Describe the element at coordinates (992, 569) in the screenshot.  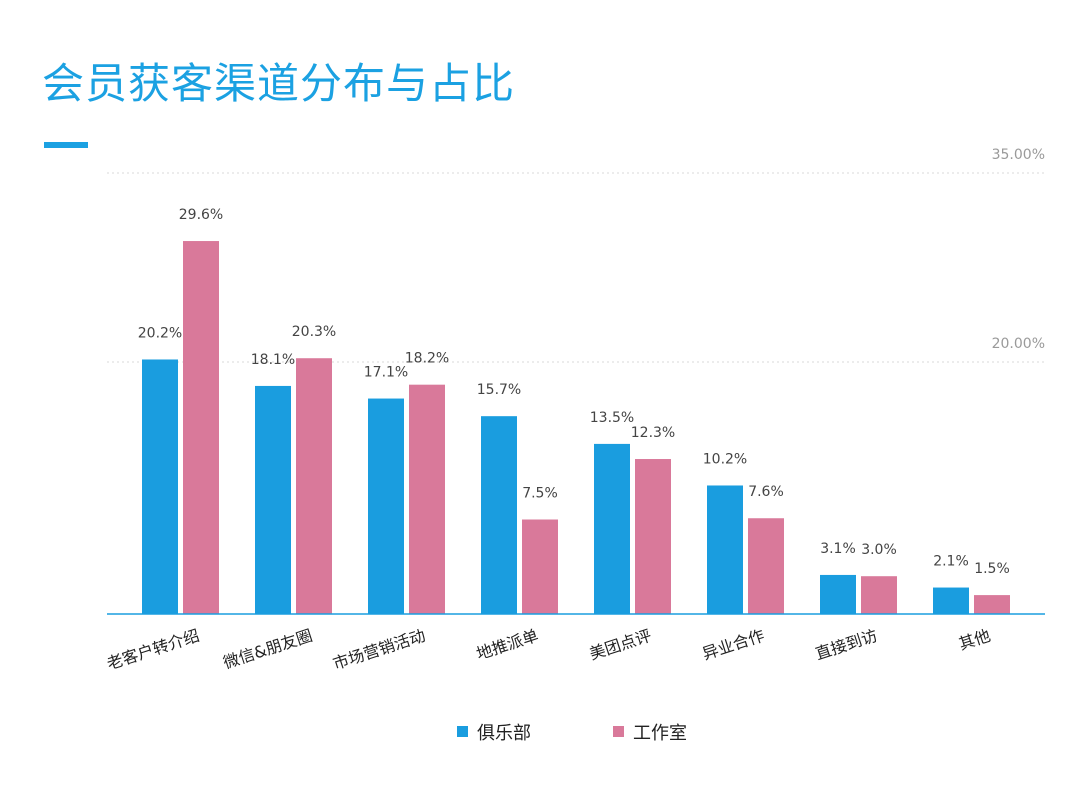
I see `bar-value-label: 1.5%` at that location.